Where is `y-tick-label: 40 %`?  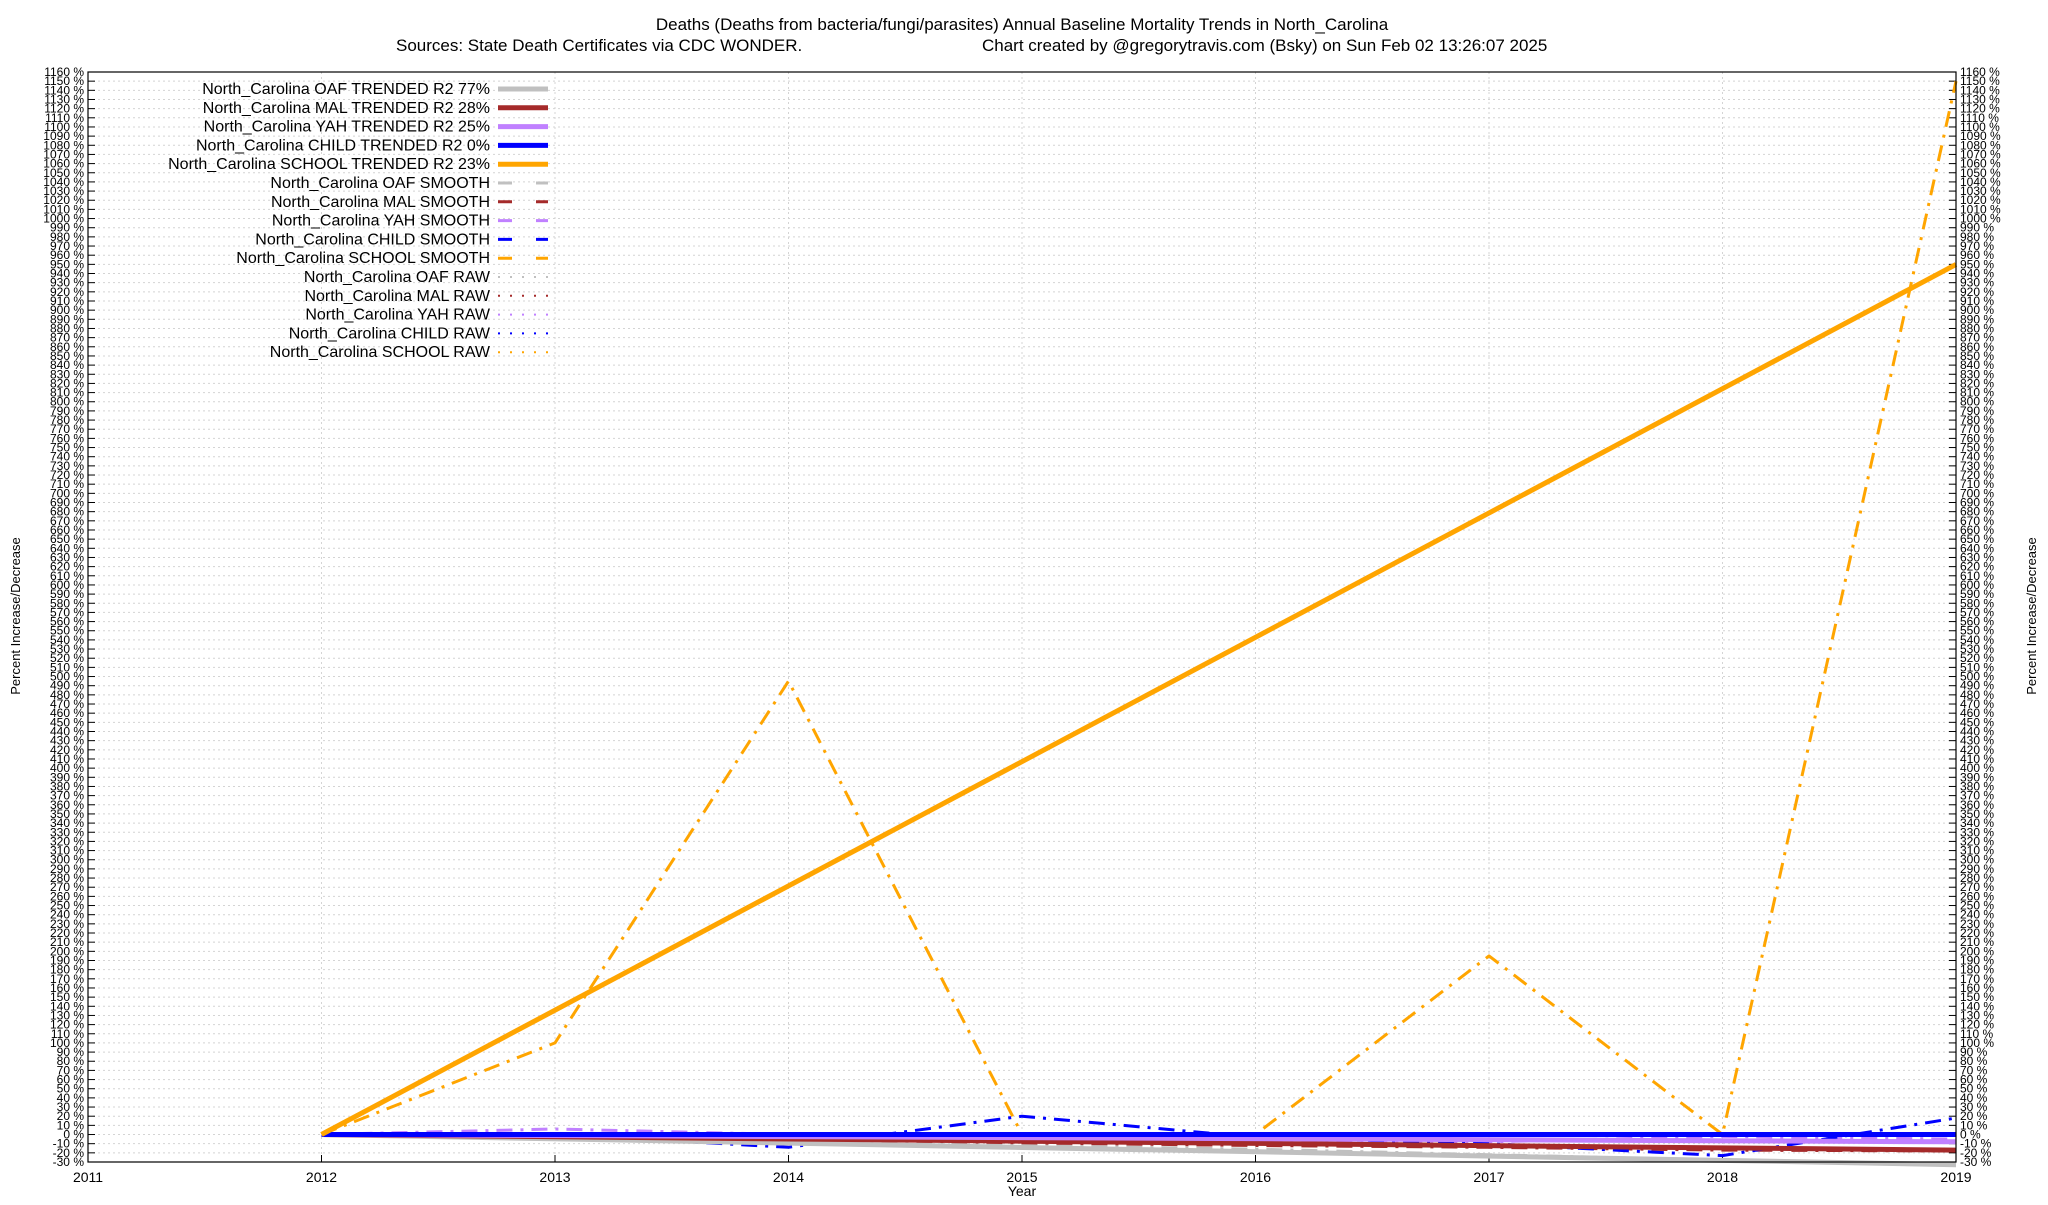
y-tick-label: 40 % is located at coordinates (71, 1098).